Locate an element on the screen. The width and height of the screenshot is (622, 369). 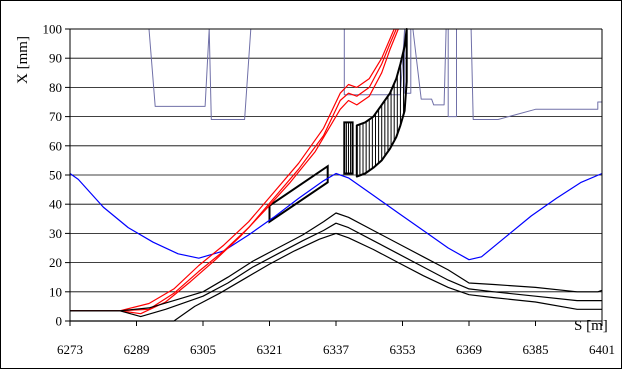
x-tick-label-6321: 6321 is located at coordinates (270, 349).